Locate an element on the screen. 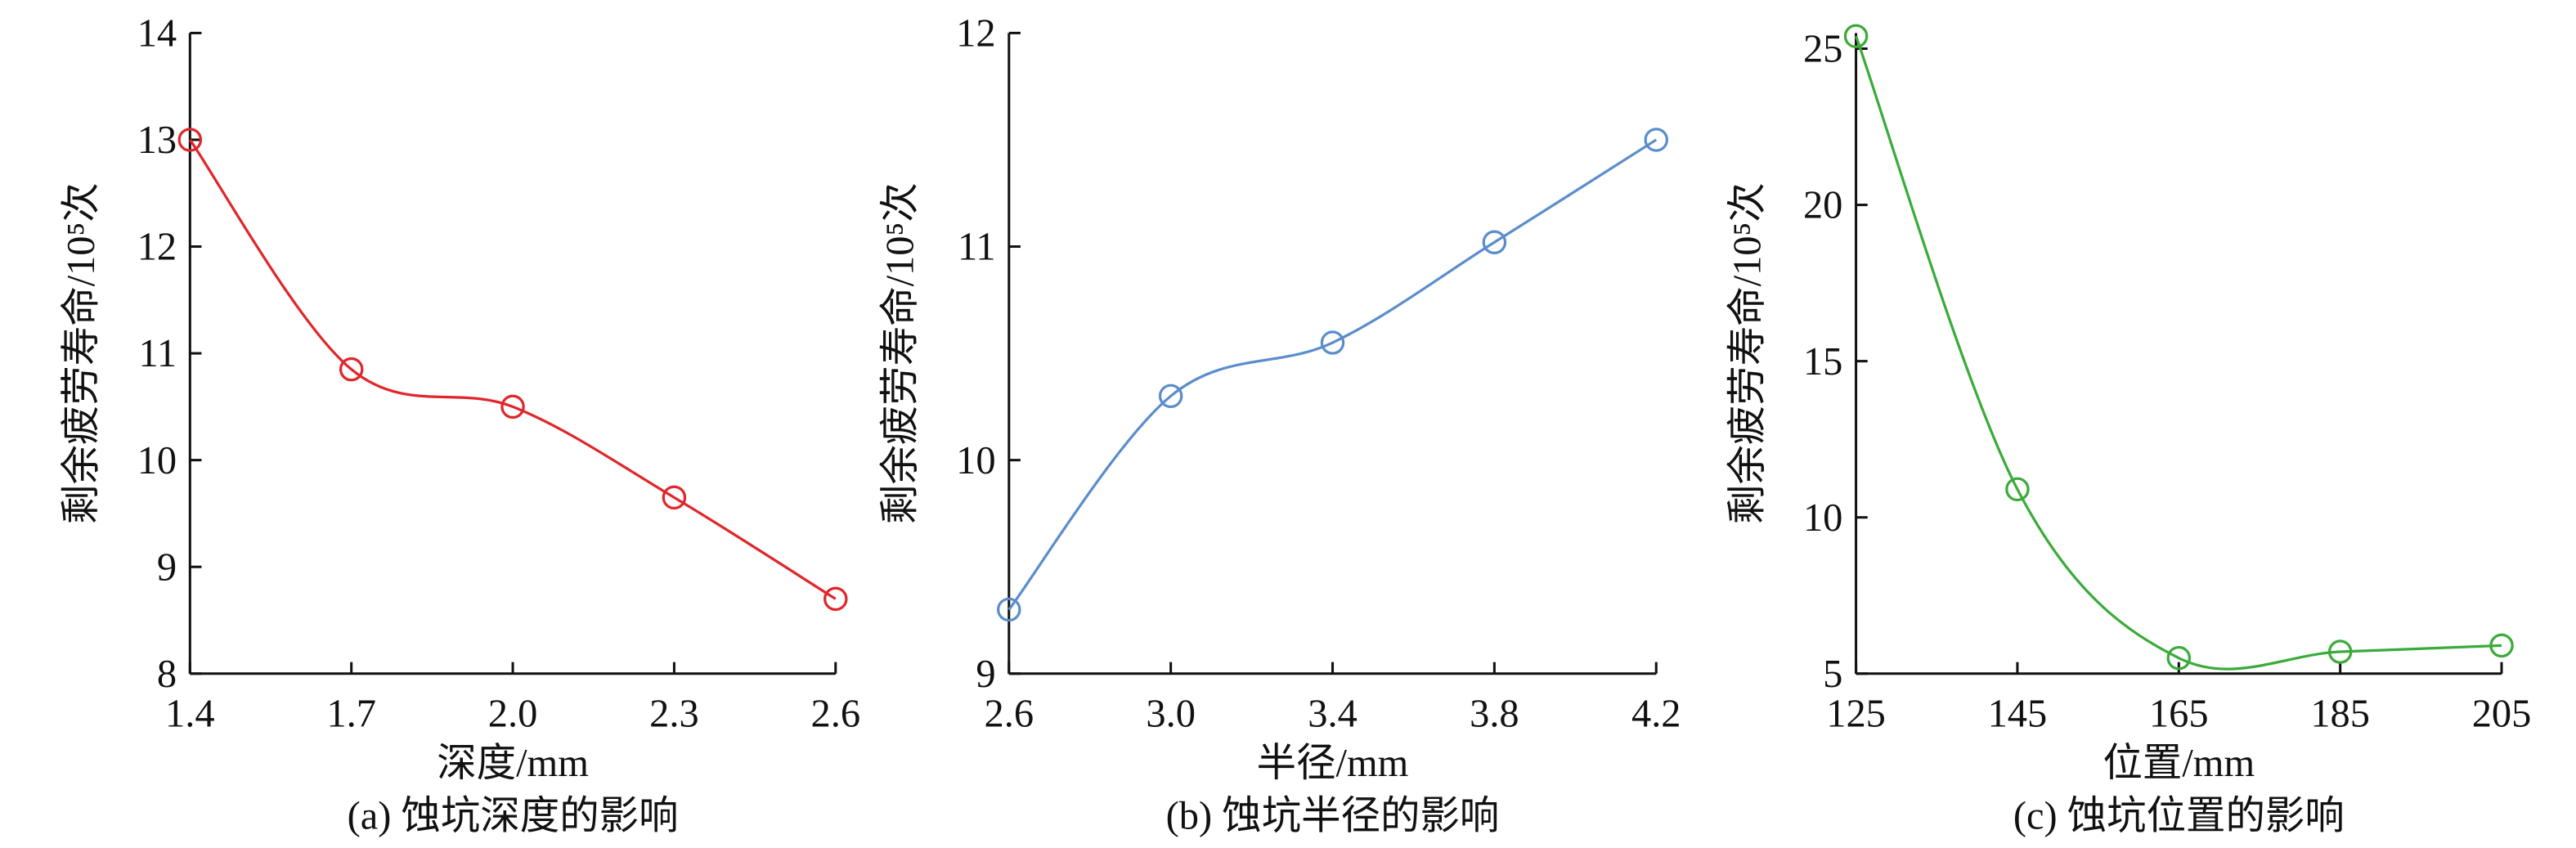 This screenshot has height=848, width=2576. x-tick-label: 185 is located at coordinates (2340, 713).